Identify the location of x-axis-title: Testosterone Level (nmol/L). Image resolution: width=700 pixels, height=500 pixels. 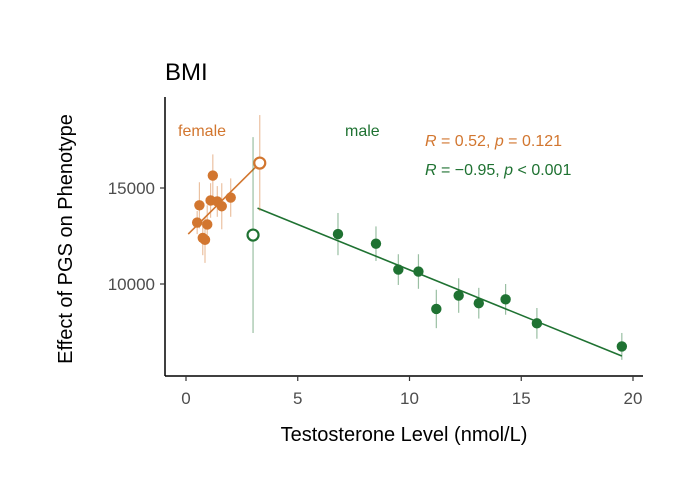
(404, 435).